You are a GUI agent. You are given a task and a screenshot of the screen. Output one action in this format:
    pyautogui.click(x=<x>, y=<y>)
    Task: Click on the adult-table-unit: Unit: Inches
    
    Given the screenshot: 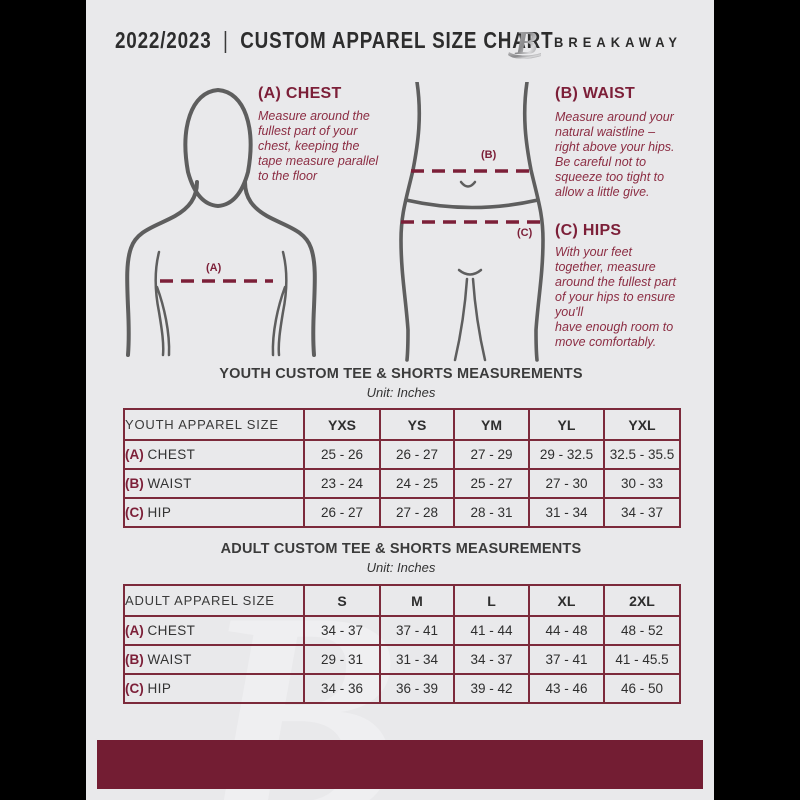 What is the action you would take?
    pyautogui.click(x=401, y=567)
    